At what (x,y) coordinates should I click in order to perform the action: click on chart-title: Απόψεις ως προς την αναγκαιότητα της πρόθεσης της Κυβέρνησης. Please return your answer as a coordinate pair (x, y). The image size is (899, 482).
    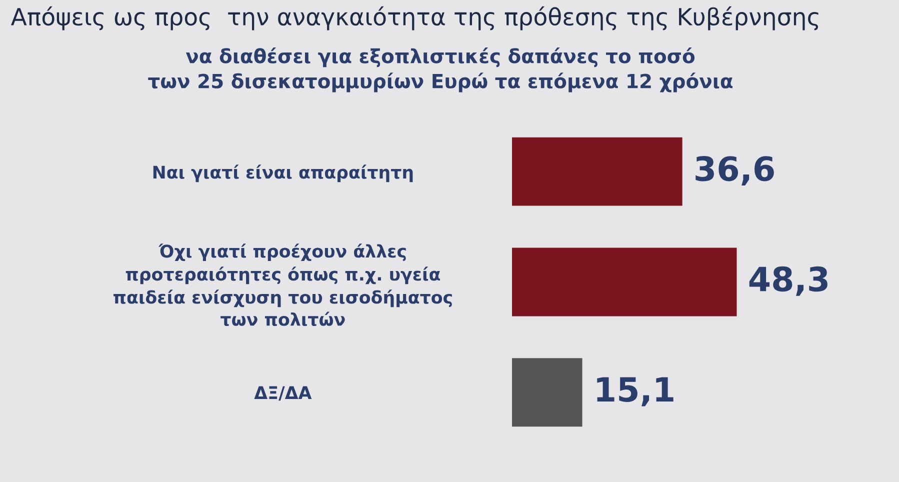
    Looking at the image, I should click on (414, 18).